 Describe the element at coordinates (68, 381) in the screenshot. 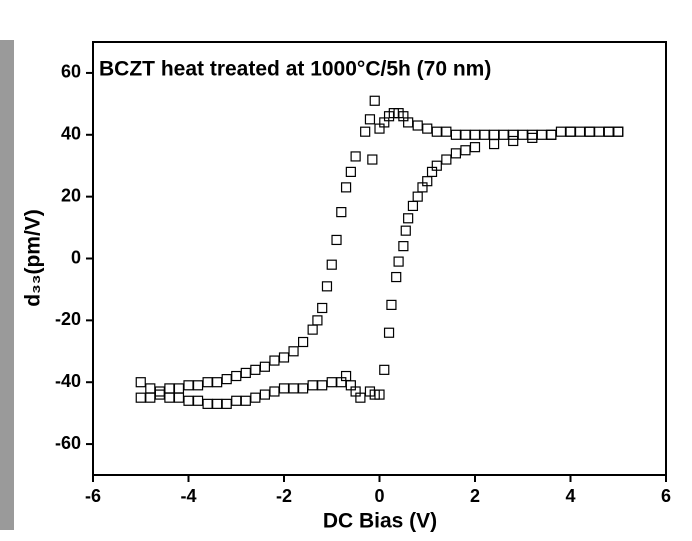

I see `y-tick-label: -40` at that location.